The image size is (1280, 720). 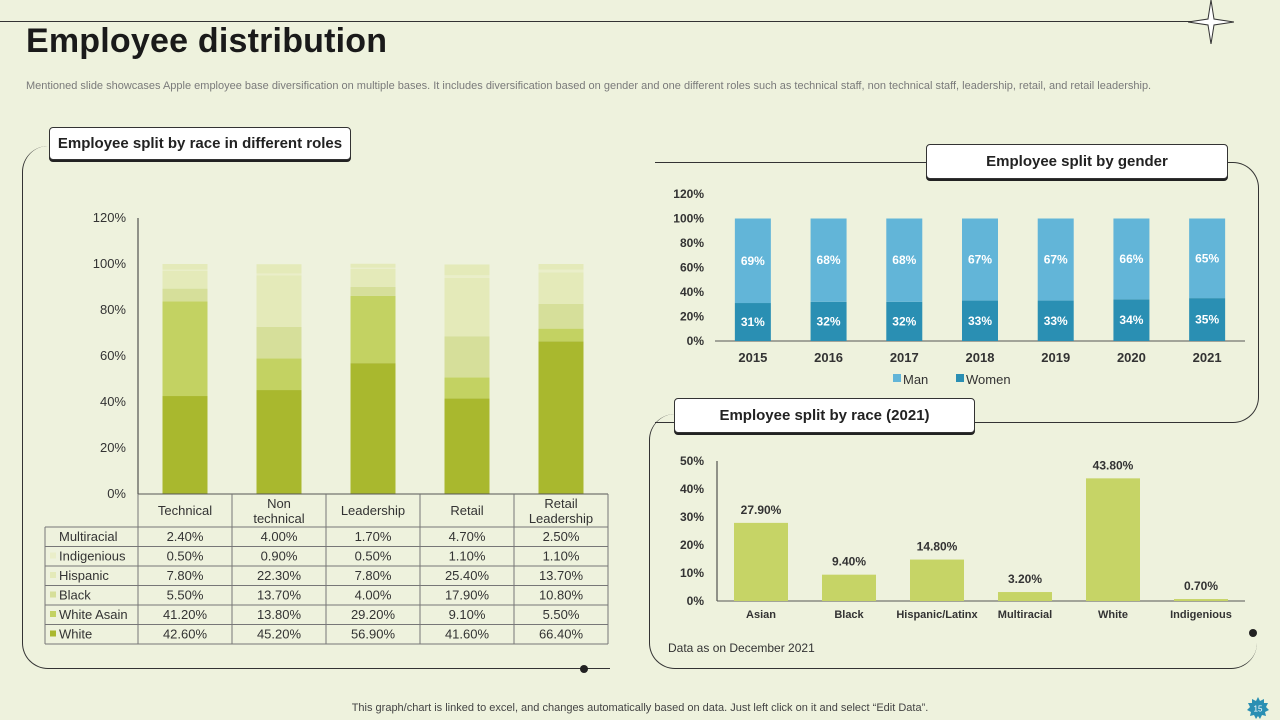 What do you see at coordinates (1201, 615) in the screenshot?
I see `x-tick-label: Indigenious` at bounding box center [1201, 615].